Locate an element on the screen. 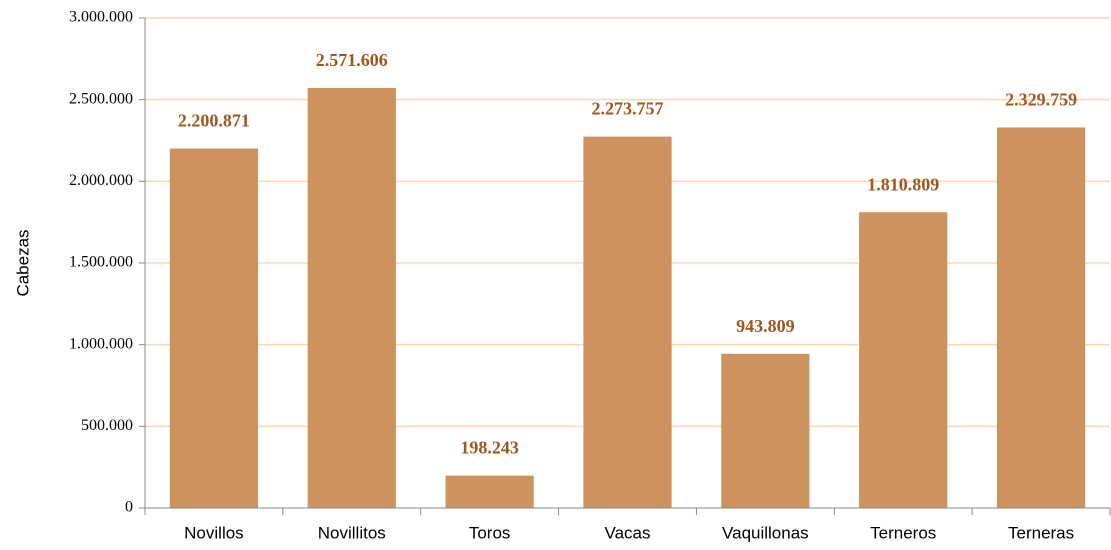 Image resolution: width=1111 pixels, height=550 pixels. y-tick-label: 1.000.000 is located at coordinates (101, 343).